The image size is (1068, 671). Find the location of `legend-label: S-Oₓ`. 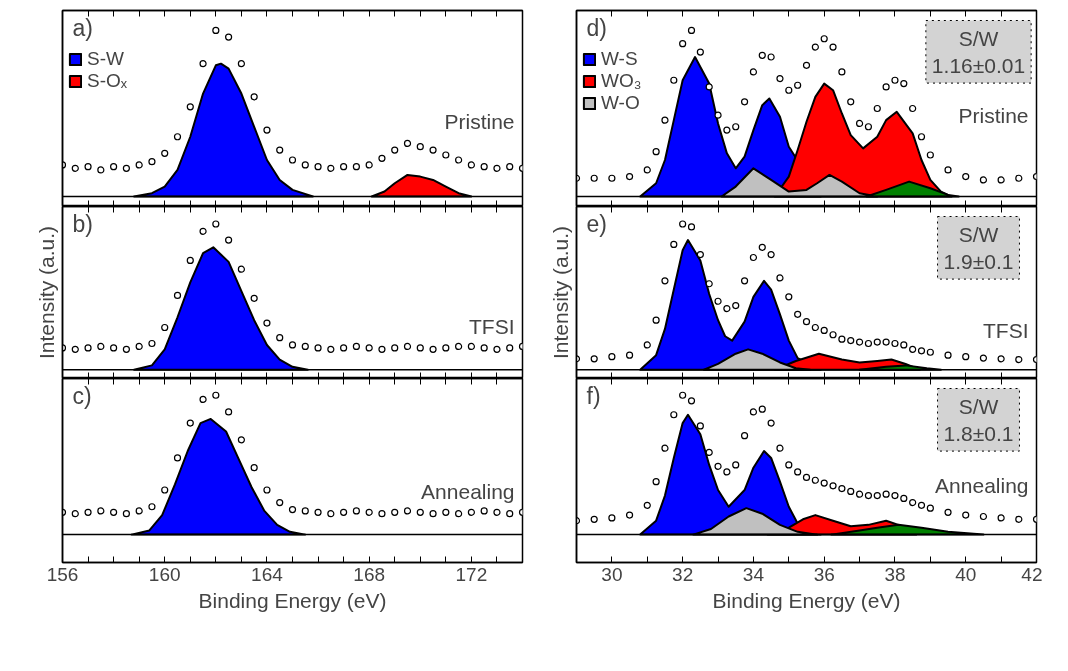

legend-label: S-Oₓ is located at coordinates (107, 81).